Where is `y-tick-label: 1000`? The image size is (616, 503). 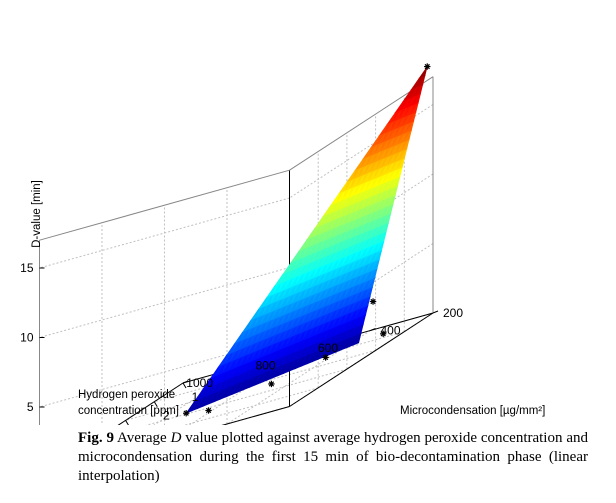 y-tick-label: 1000 is located at coordinates (199, 383).